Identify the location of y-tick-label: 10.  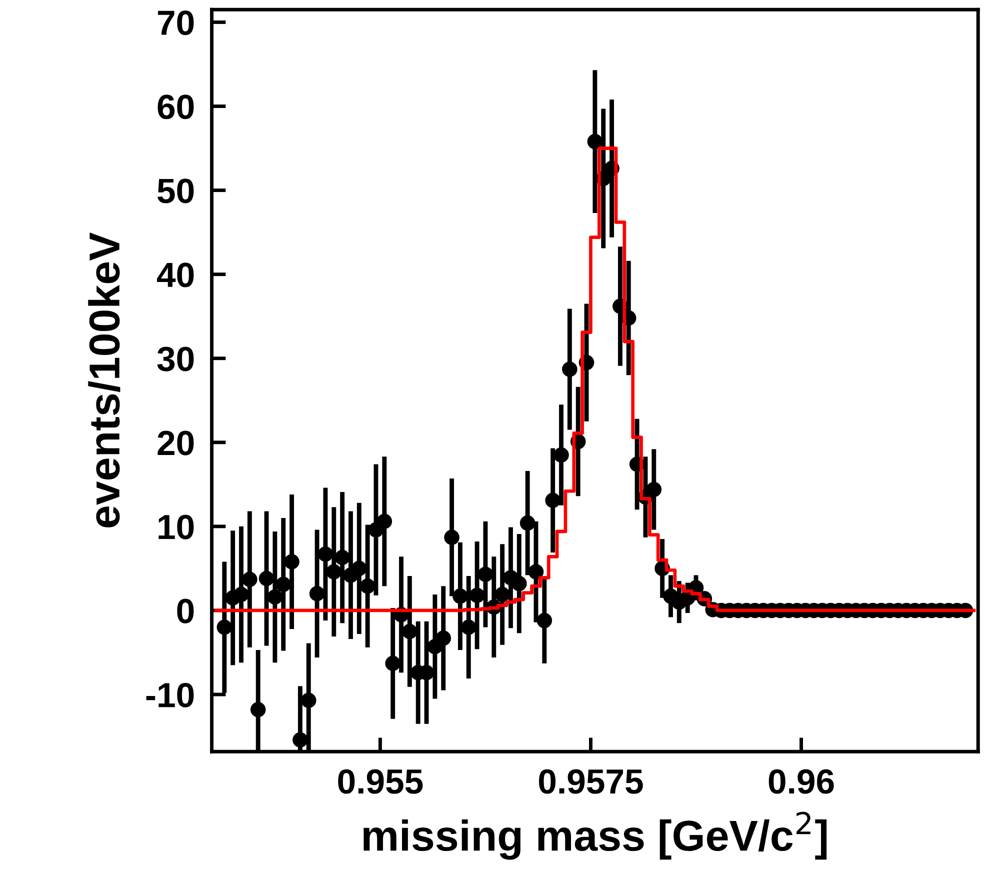
(176, 527).